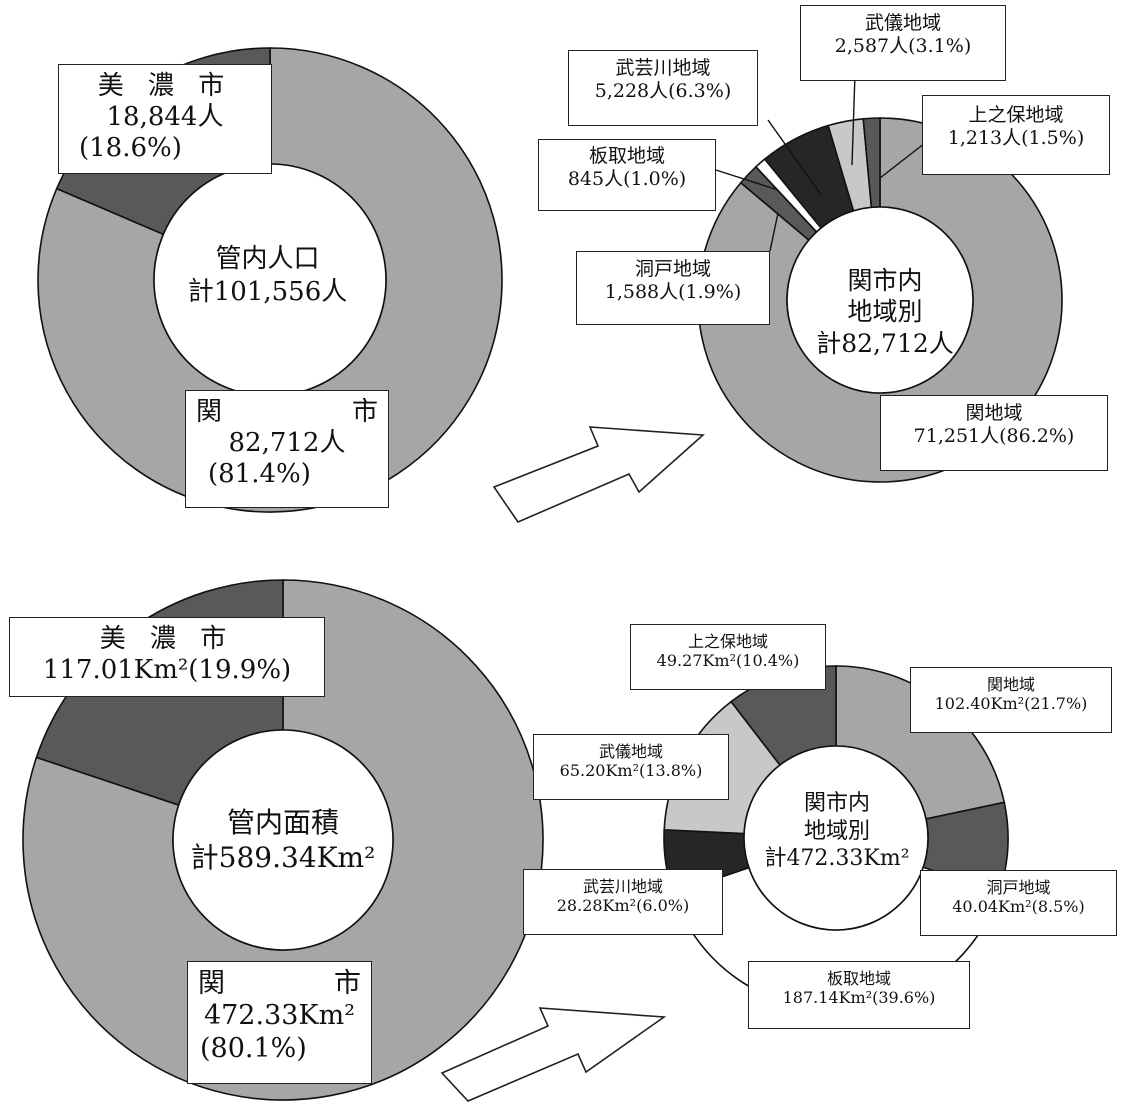  I want to click on data-label-text: 18,844人, so click(165, 117).